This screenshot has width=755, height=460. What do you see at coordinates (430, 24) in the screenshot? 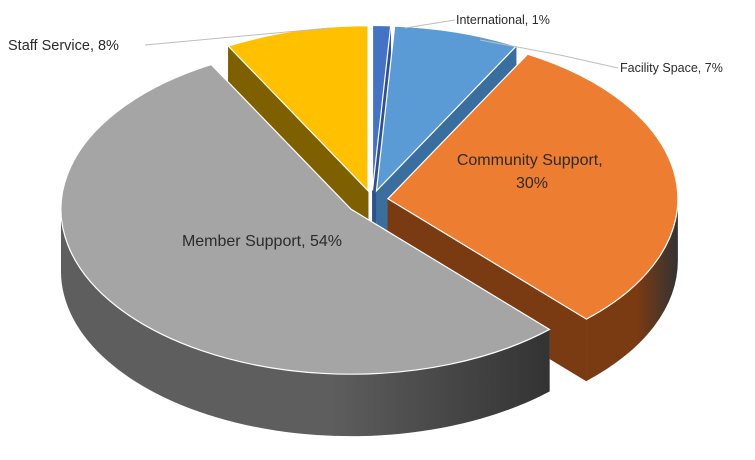
I see `leader-line-international` at bounding box center [430, 24].